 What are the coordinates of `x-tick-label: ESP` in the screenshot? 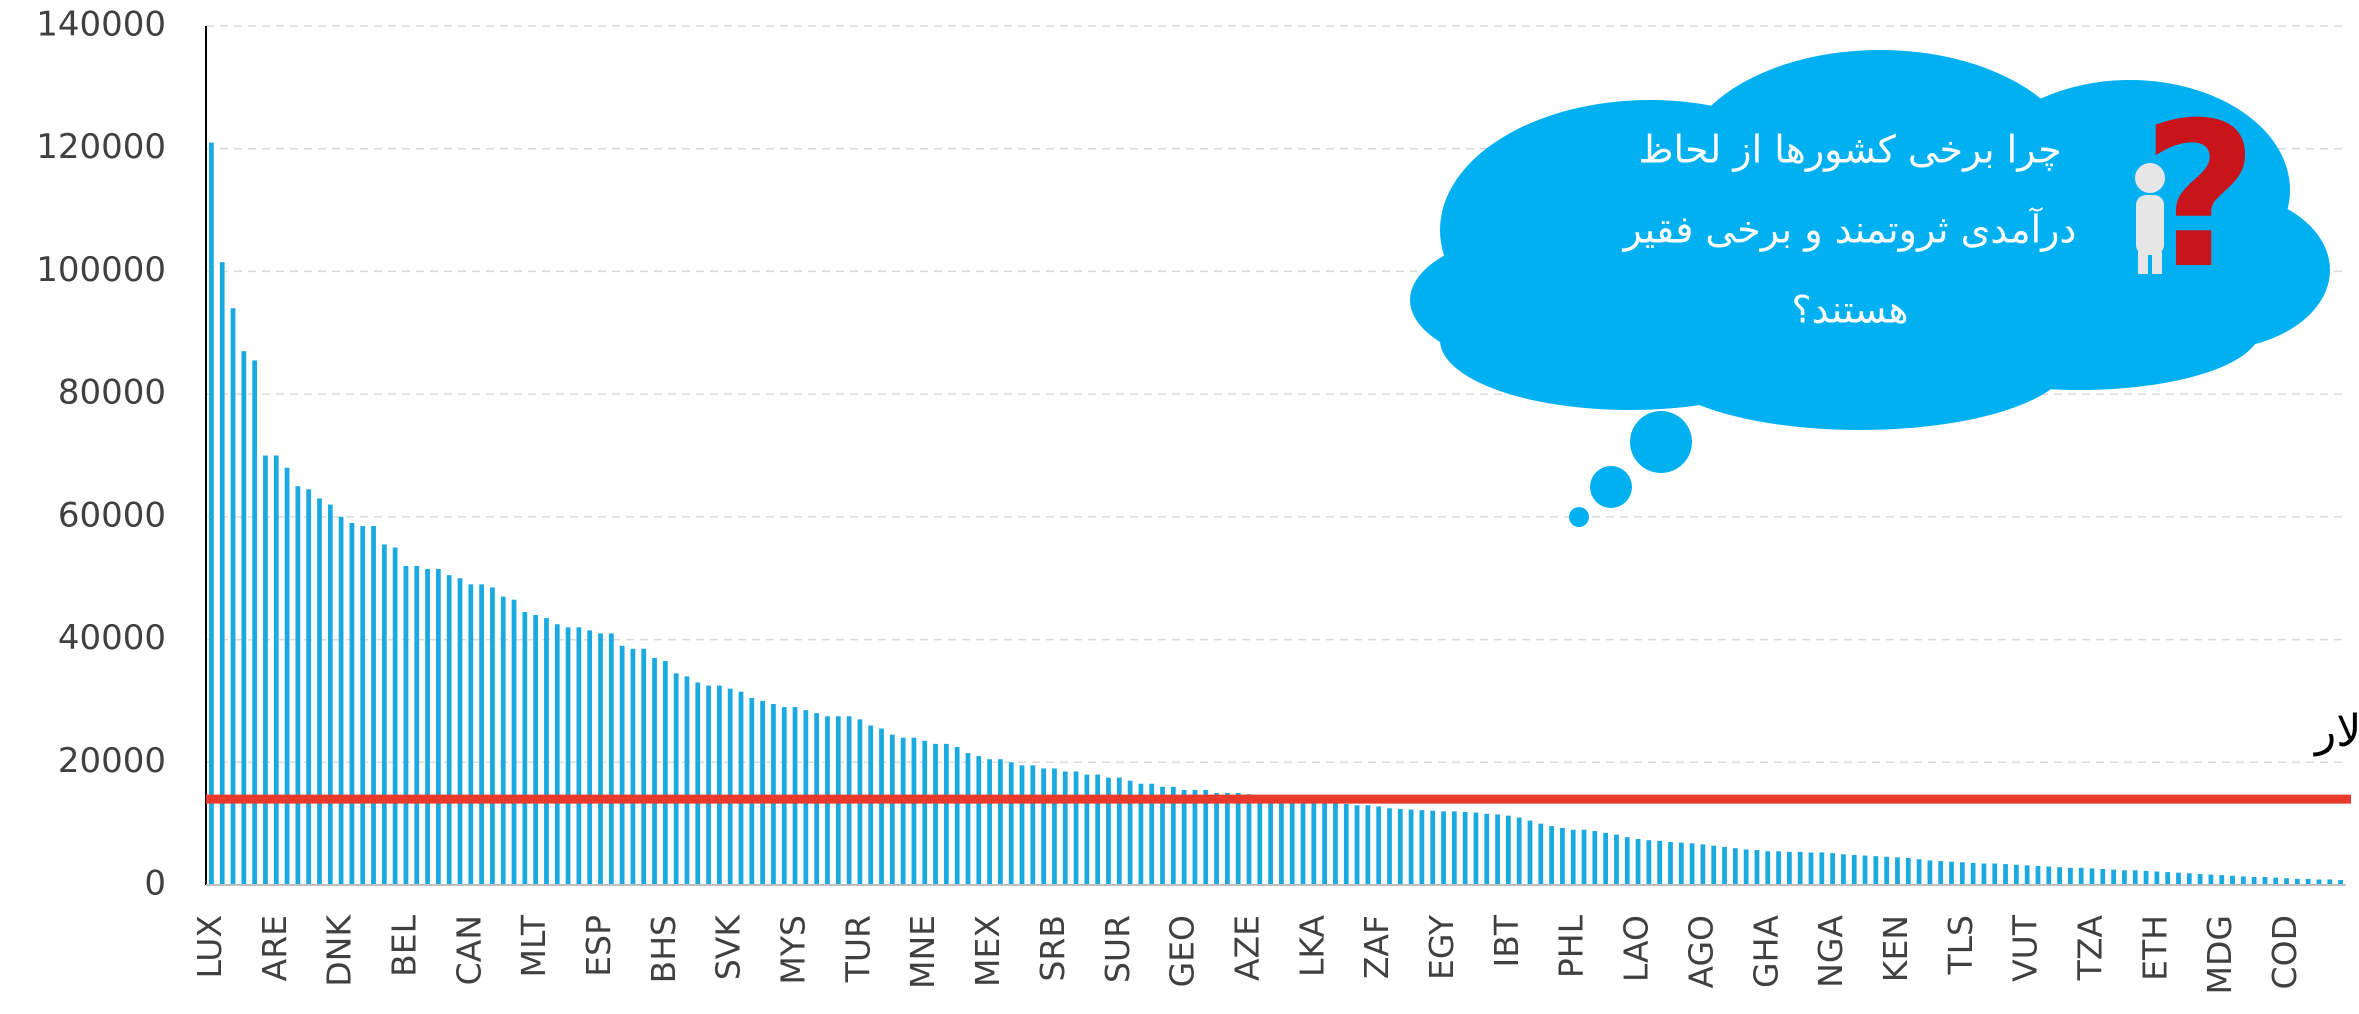 It's located at (598, 946).